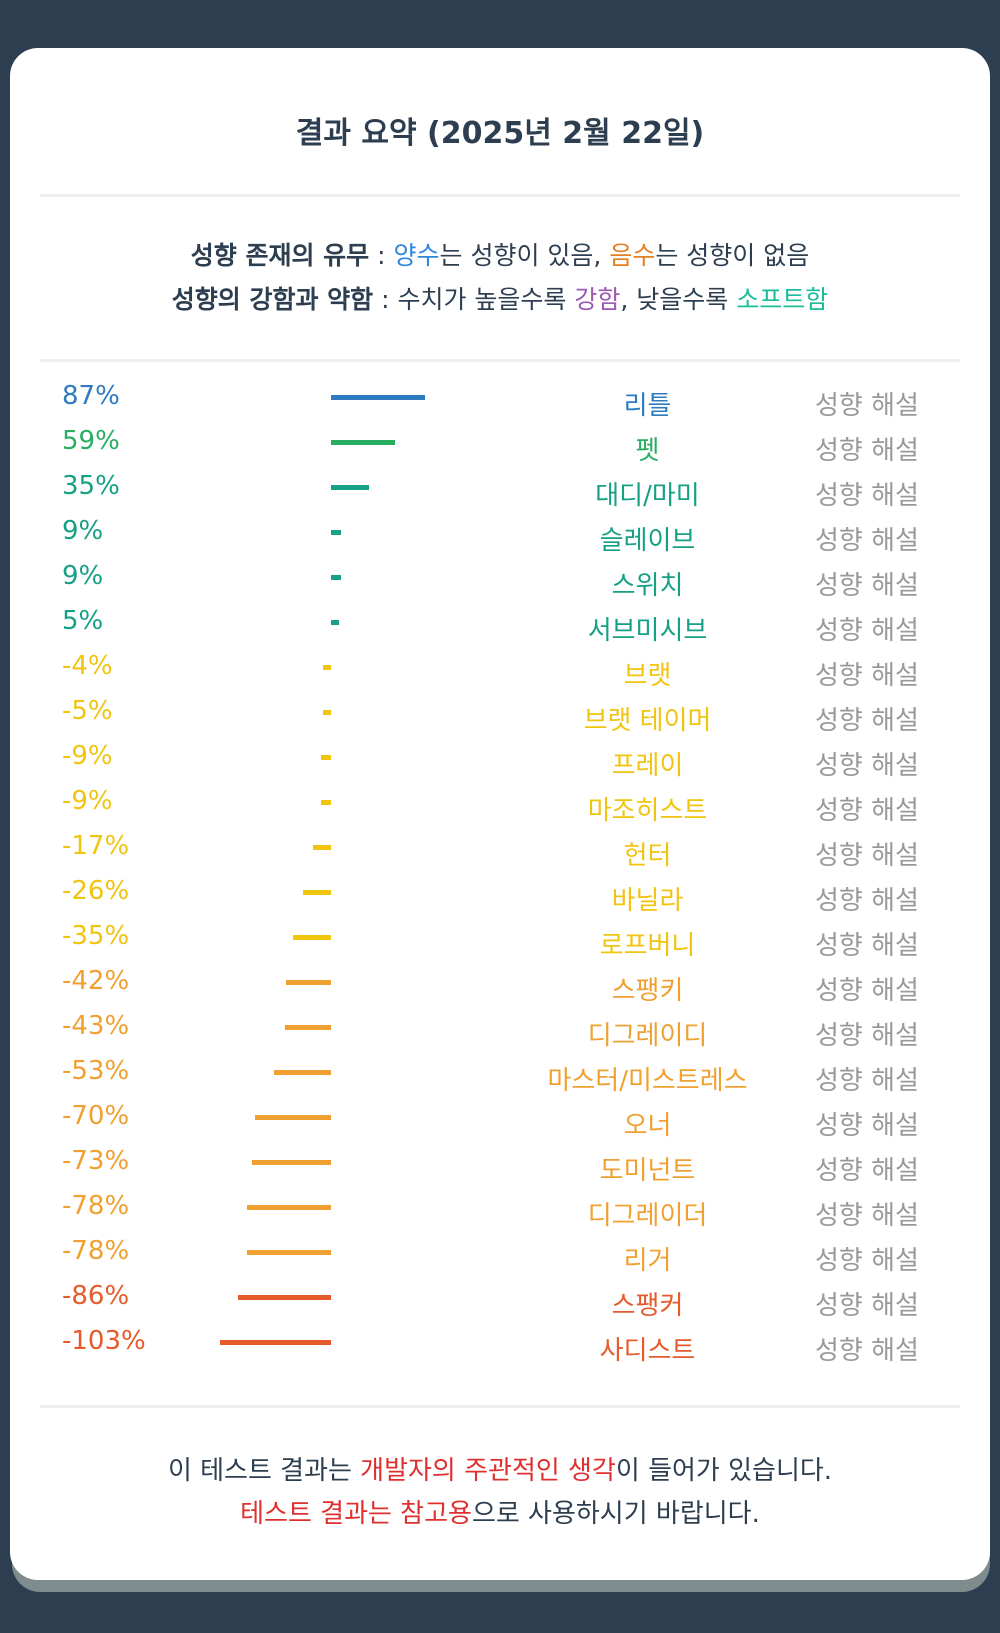 This screenshot has height=1633, width=1000. Describe the element at coordinates (647, 541) in the screenshot. I see `trait-name: 슬레이브` at that location.